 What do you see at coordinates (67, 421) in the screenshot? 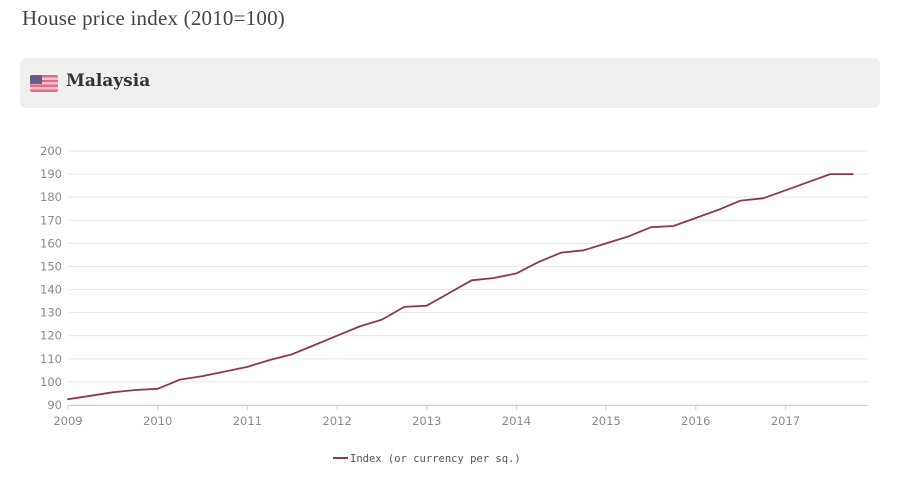
I see `x-tick-label: 2009` at bounding box center [67, 421].